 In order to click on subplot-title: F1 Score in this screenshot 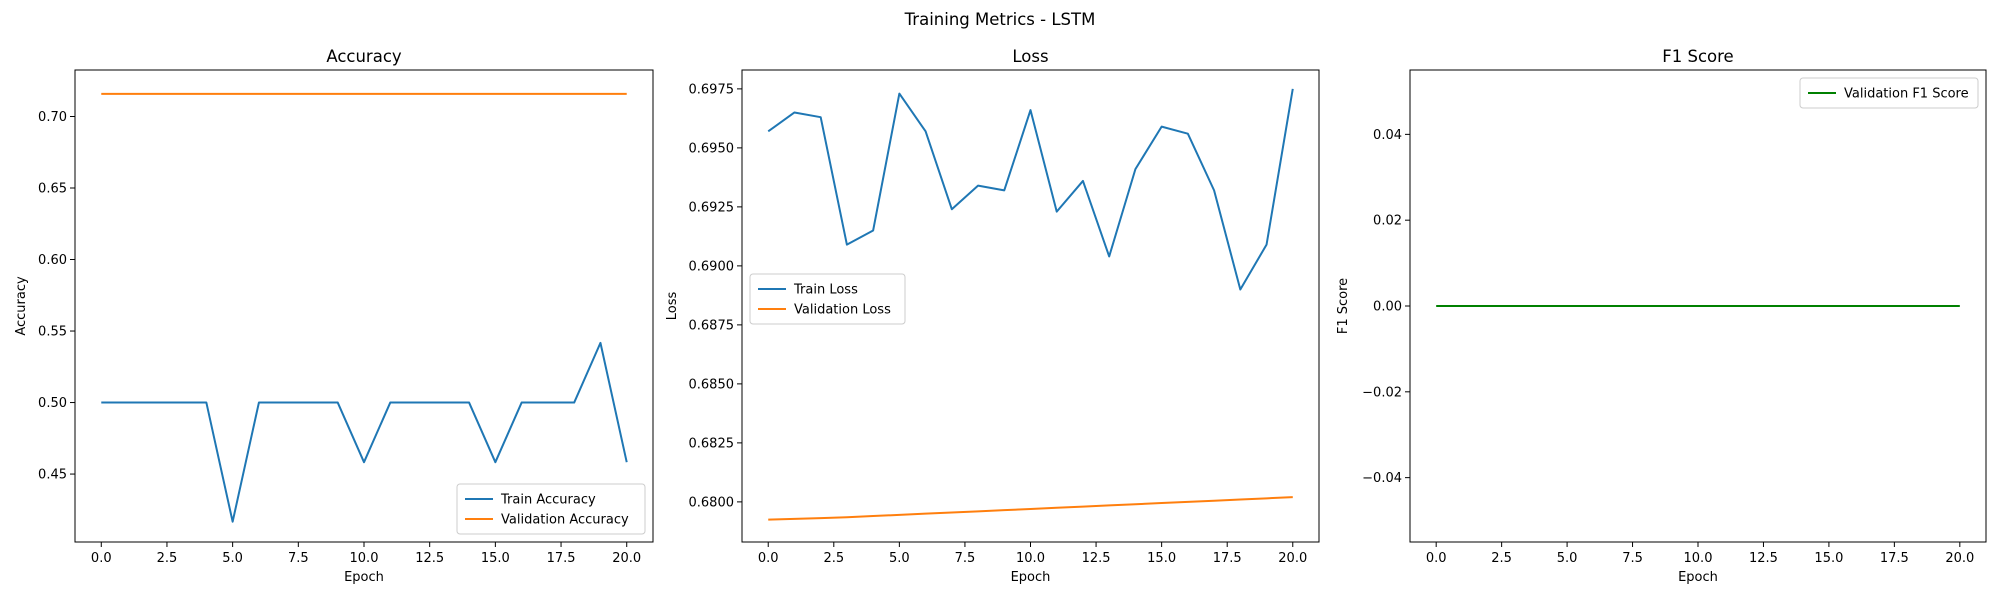, I will do `click(1697, 56)`.